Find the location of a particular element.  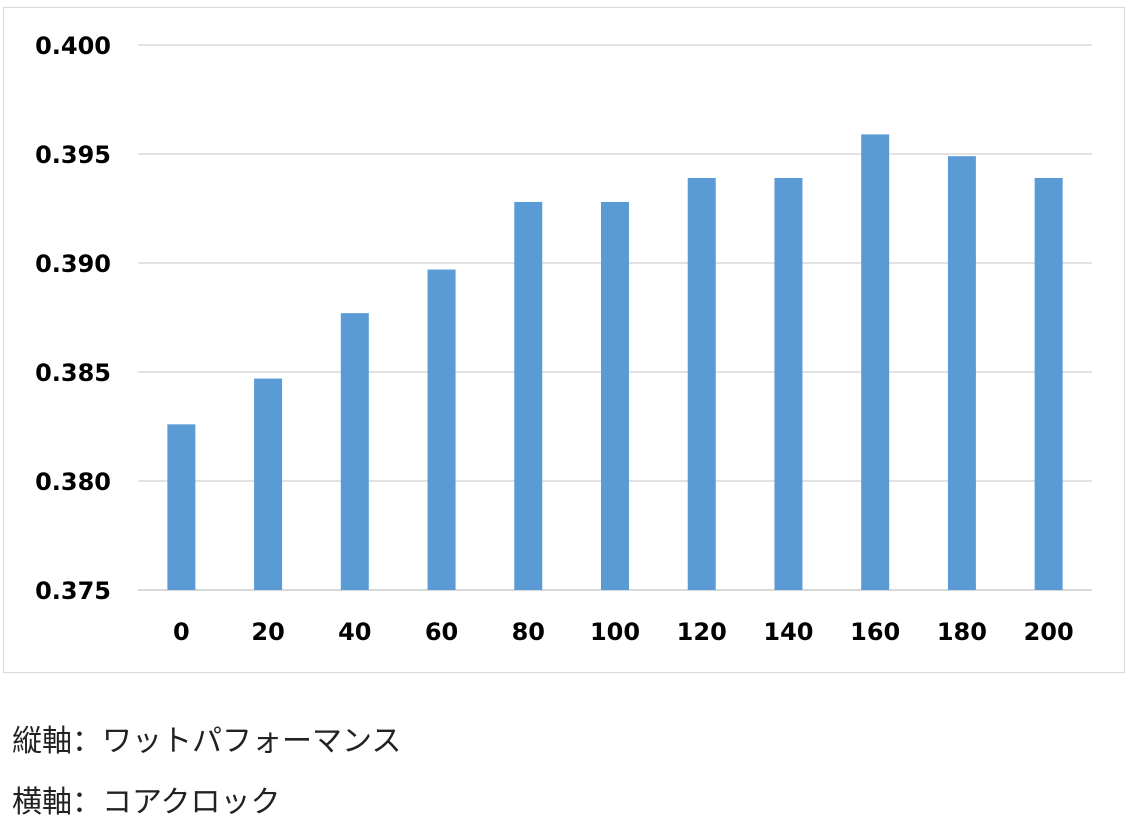

x-tick-label: 60 is located at coordinates (441, 632).